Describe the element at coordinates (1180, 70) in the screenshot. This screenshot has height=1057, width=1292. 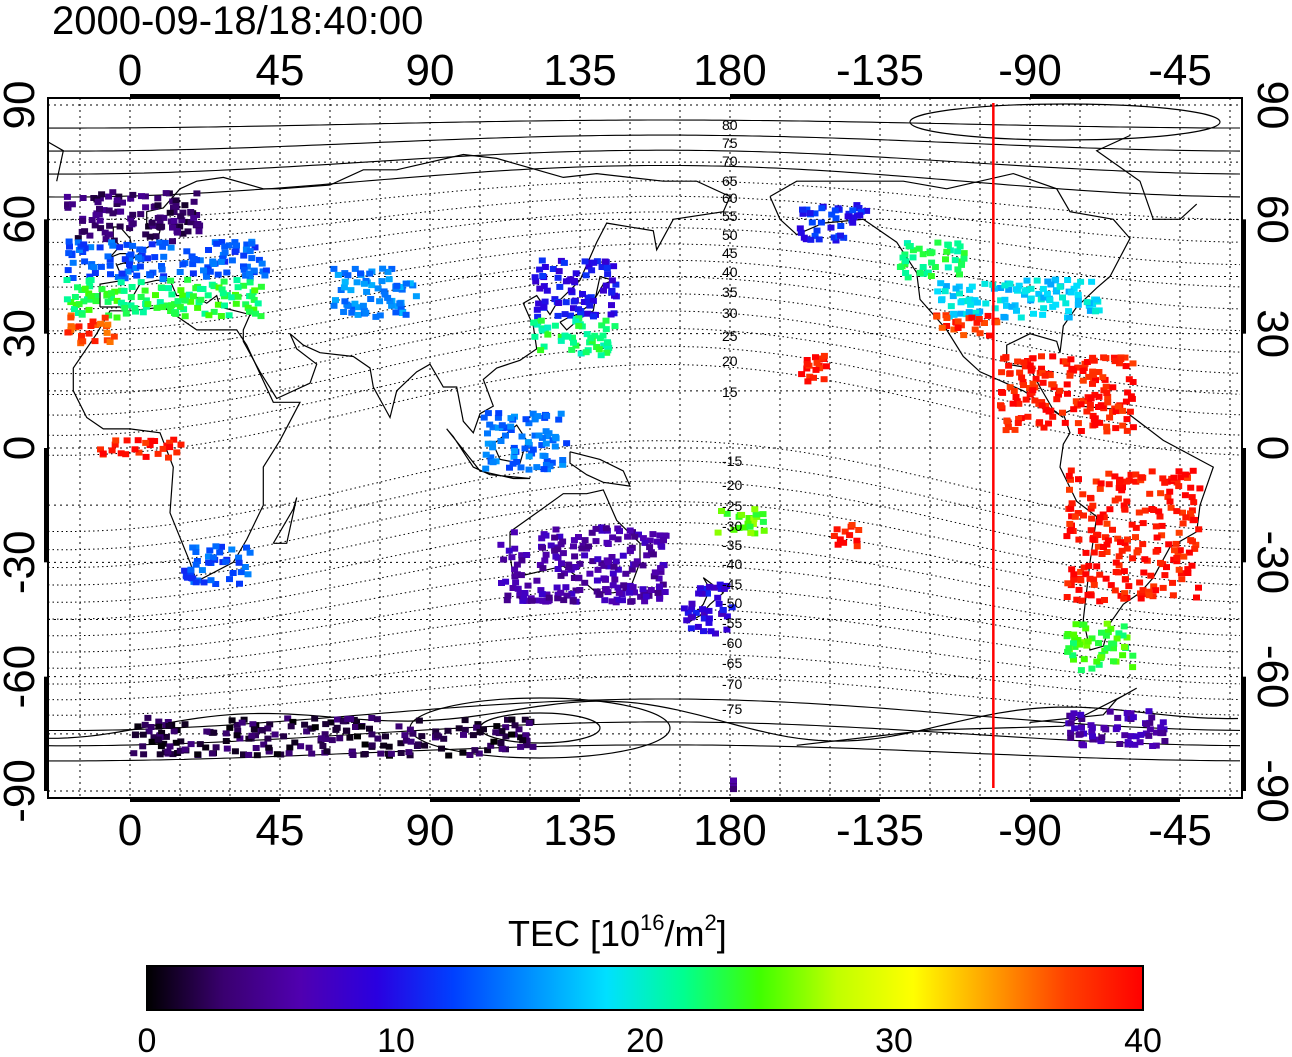
I see `lon-tick-label: -45` at that location.